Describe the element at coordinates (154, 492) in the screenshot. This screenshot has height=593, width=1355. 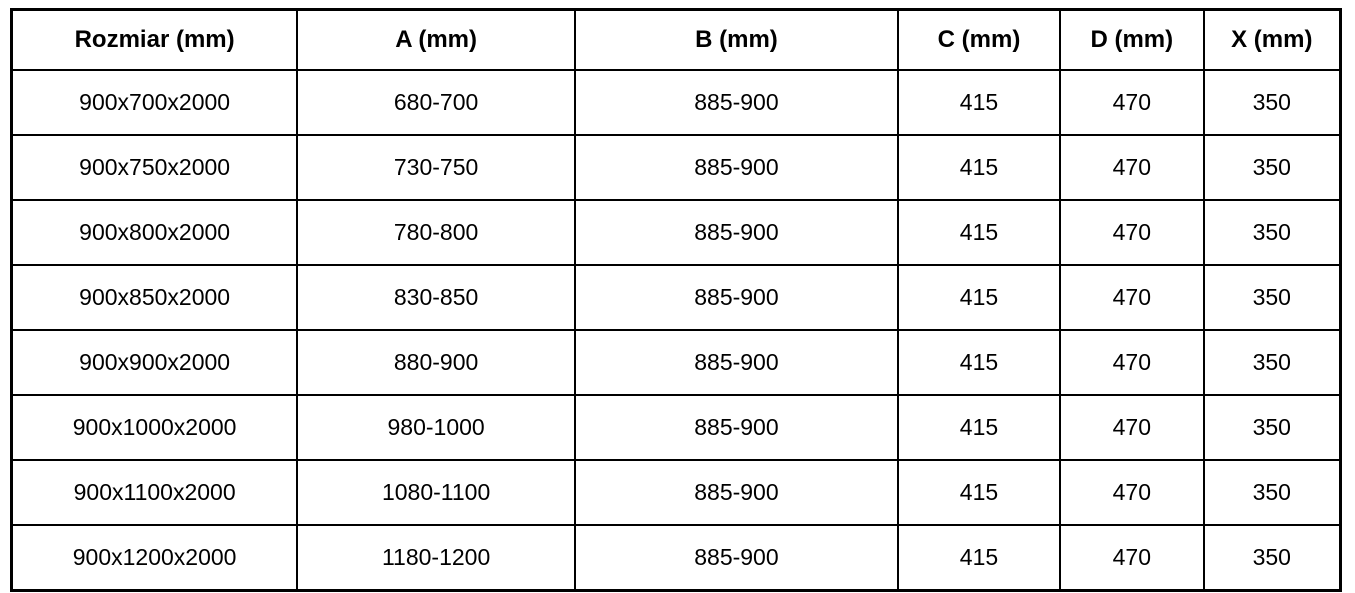
I see `table-cell: 900x1100x2000` at that location.